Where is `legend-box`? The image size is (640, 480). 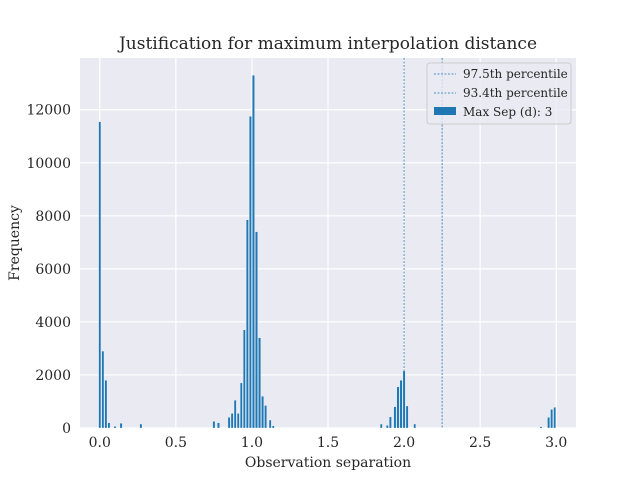 legend-box is located at coordinates (499, 93).